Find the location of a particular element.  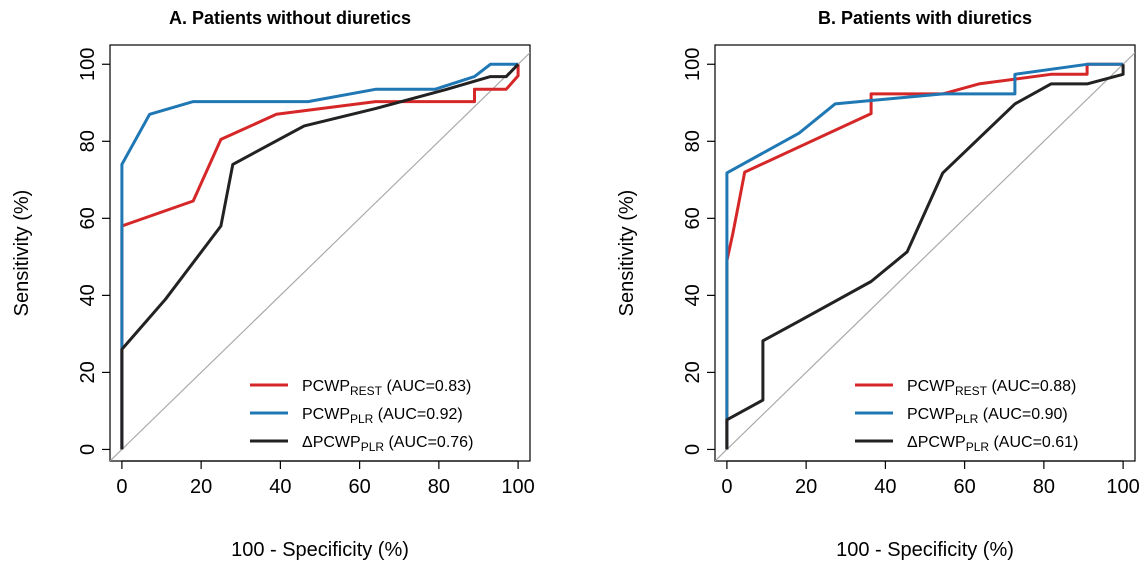

legend-item: PCWPPLR (AUC=0.90) is located at coordinates (961, 416).